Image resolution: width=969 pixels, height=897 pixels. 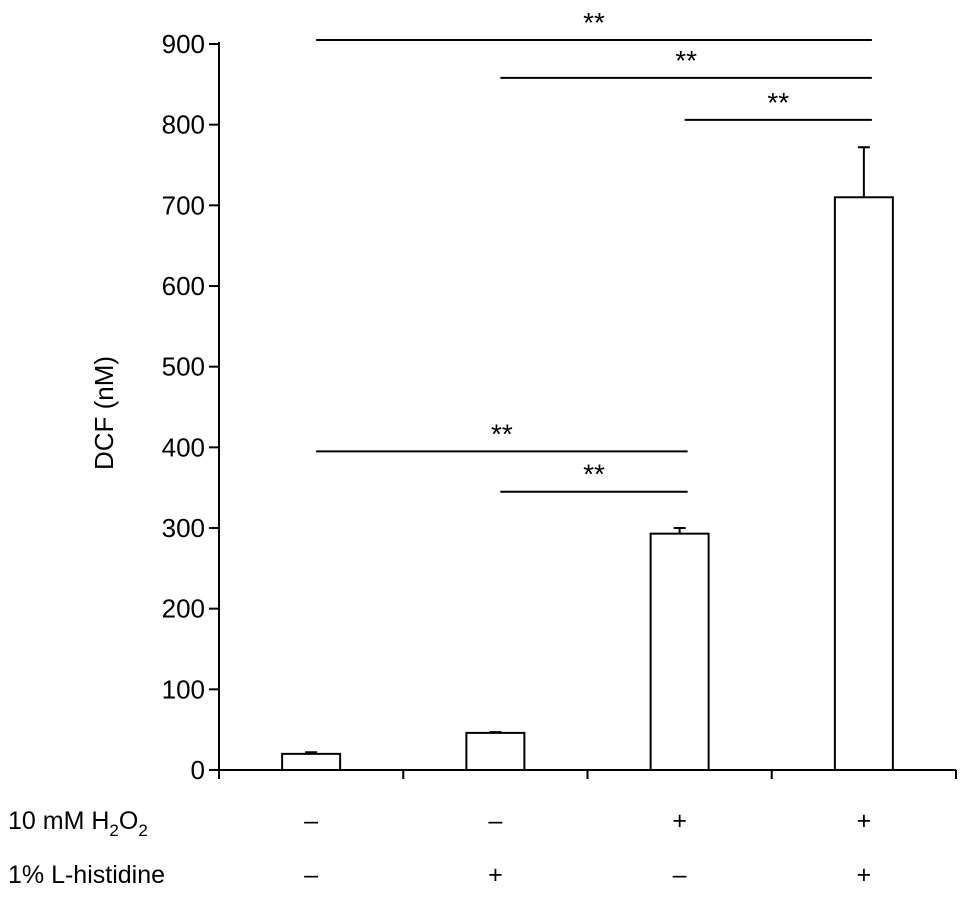 I want to click on y-tick-label: 100, so click(x=183, y=689).